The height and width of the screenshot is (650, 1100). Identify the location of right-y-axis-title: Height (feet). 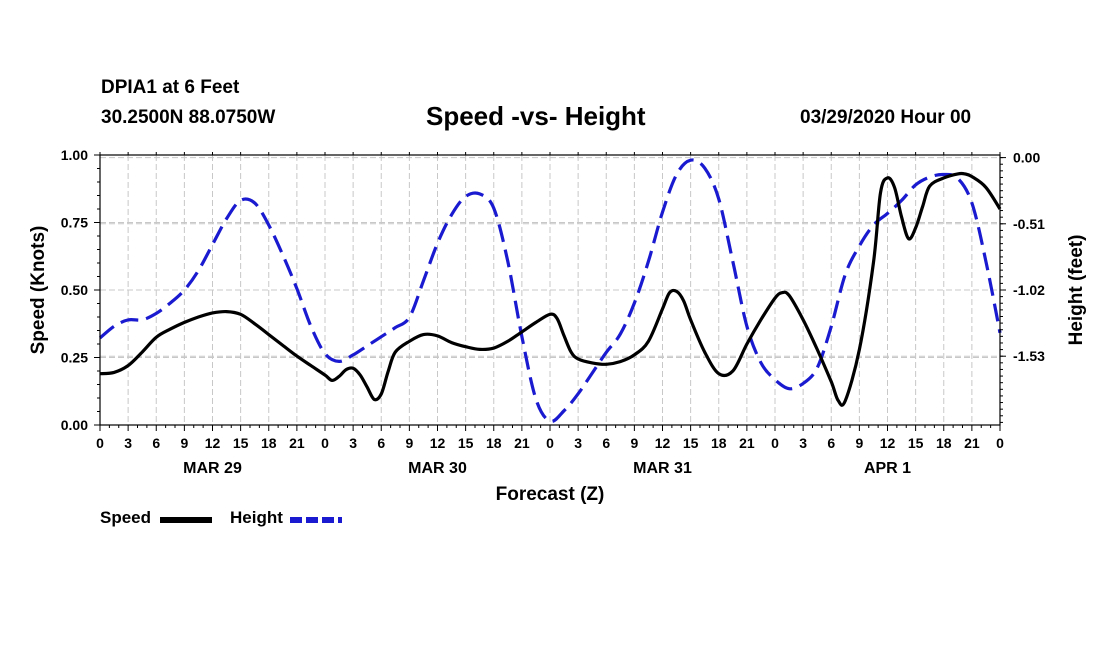
(1076, 290).